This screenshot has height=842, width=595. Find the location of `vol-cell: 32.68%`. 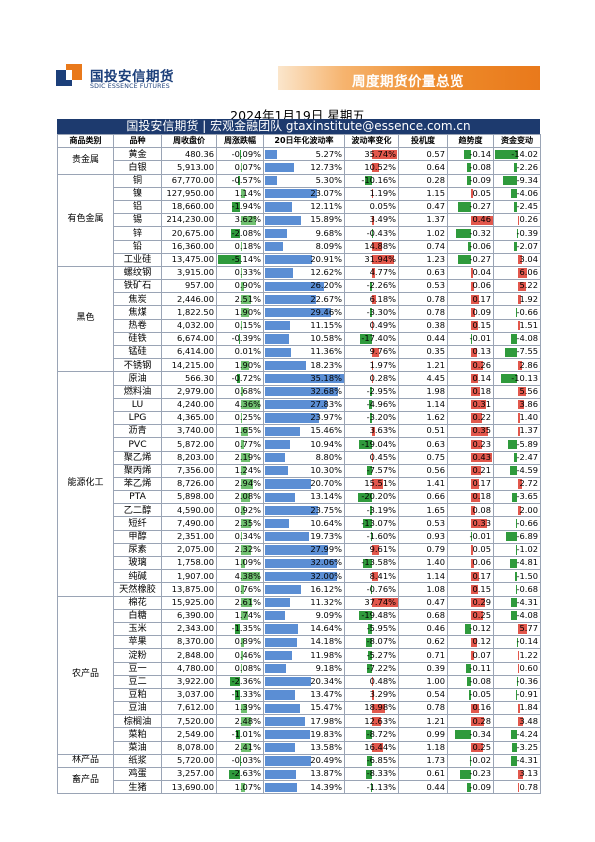

vol-cell: 32.68% is located at coordinates (304, 391).